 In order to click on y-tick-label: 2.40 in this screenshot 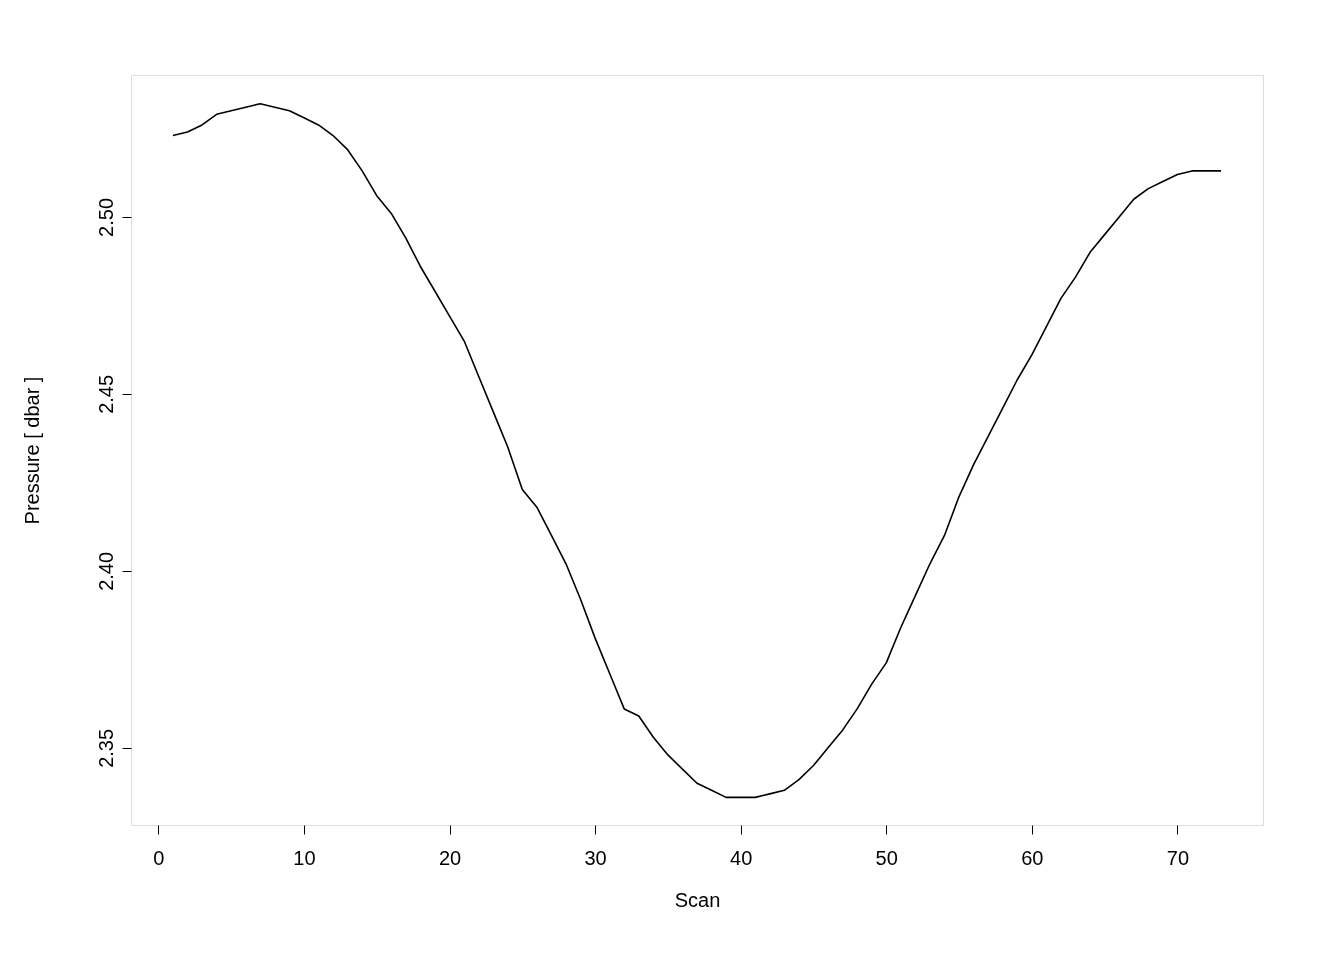, I will do `click(105, 571)`.